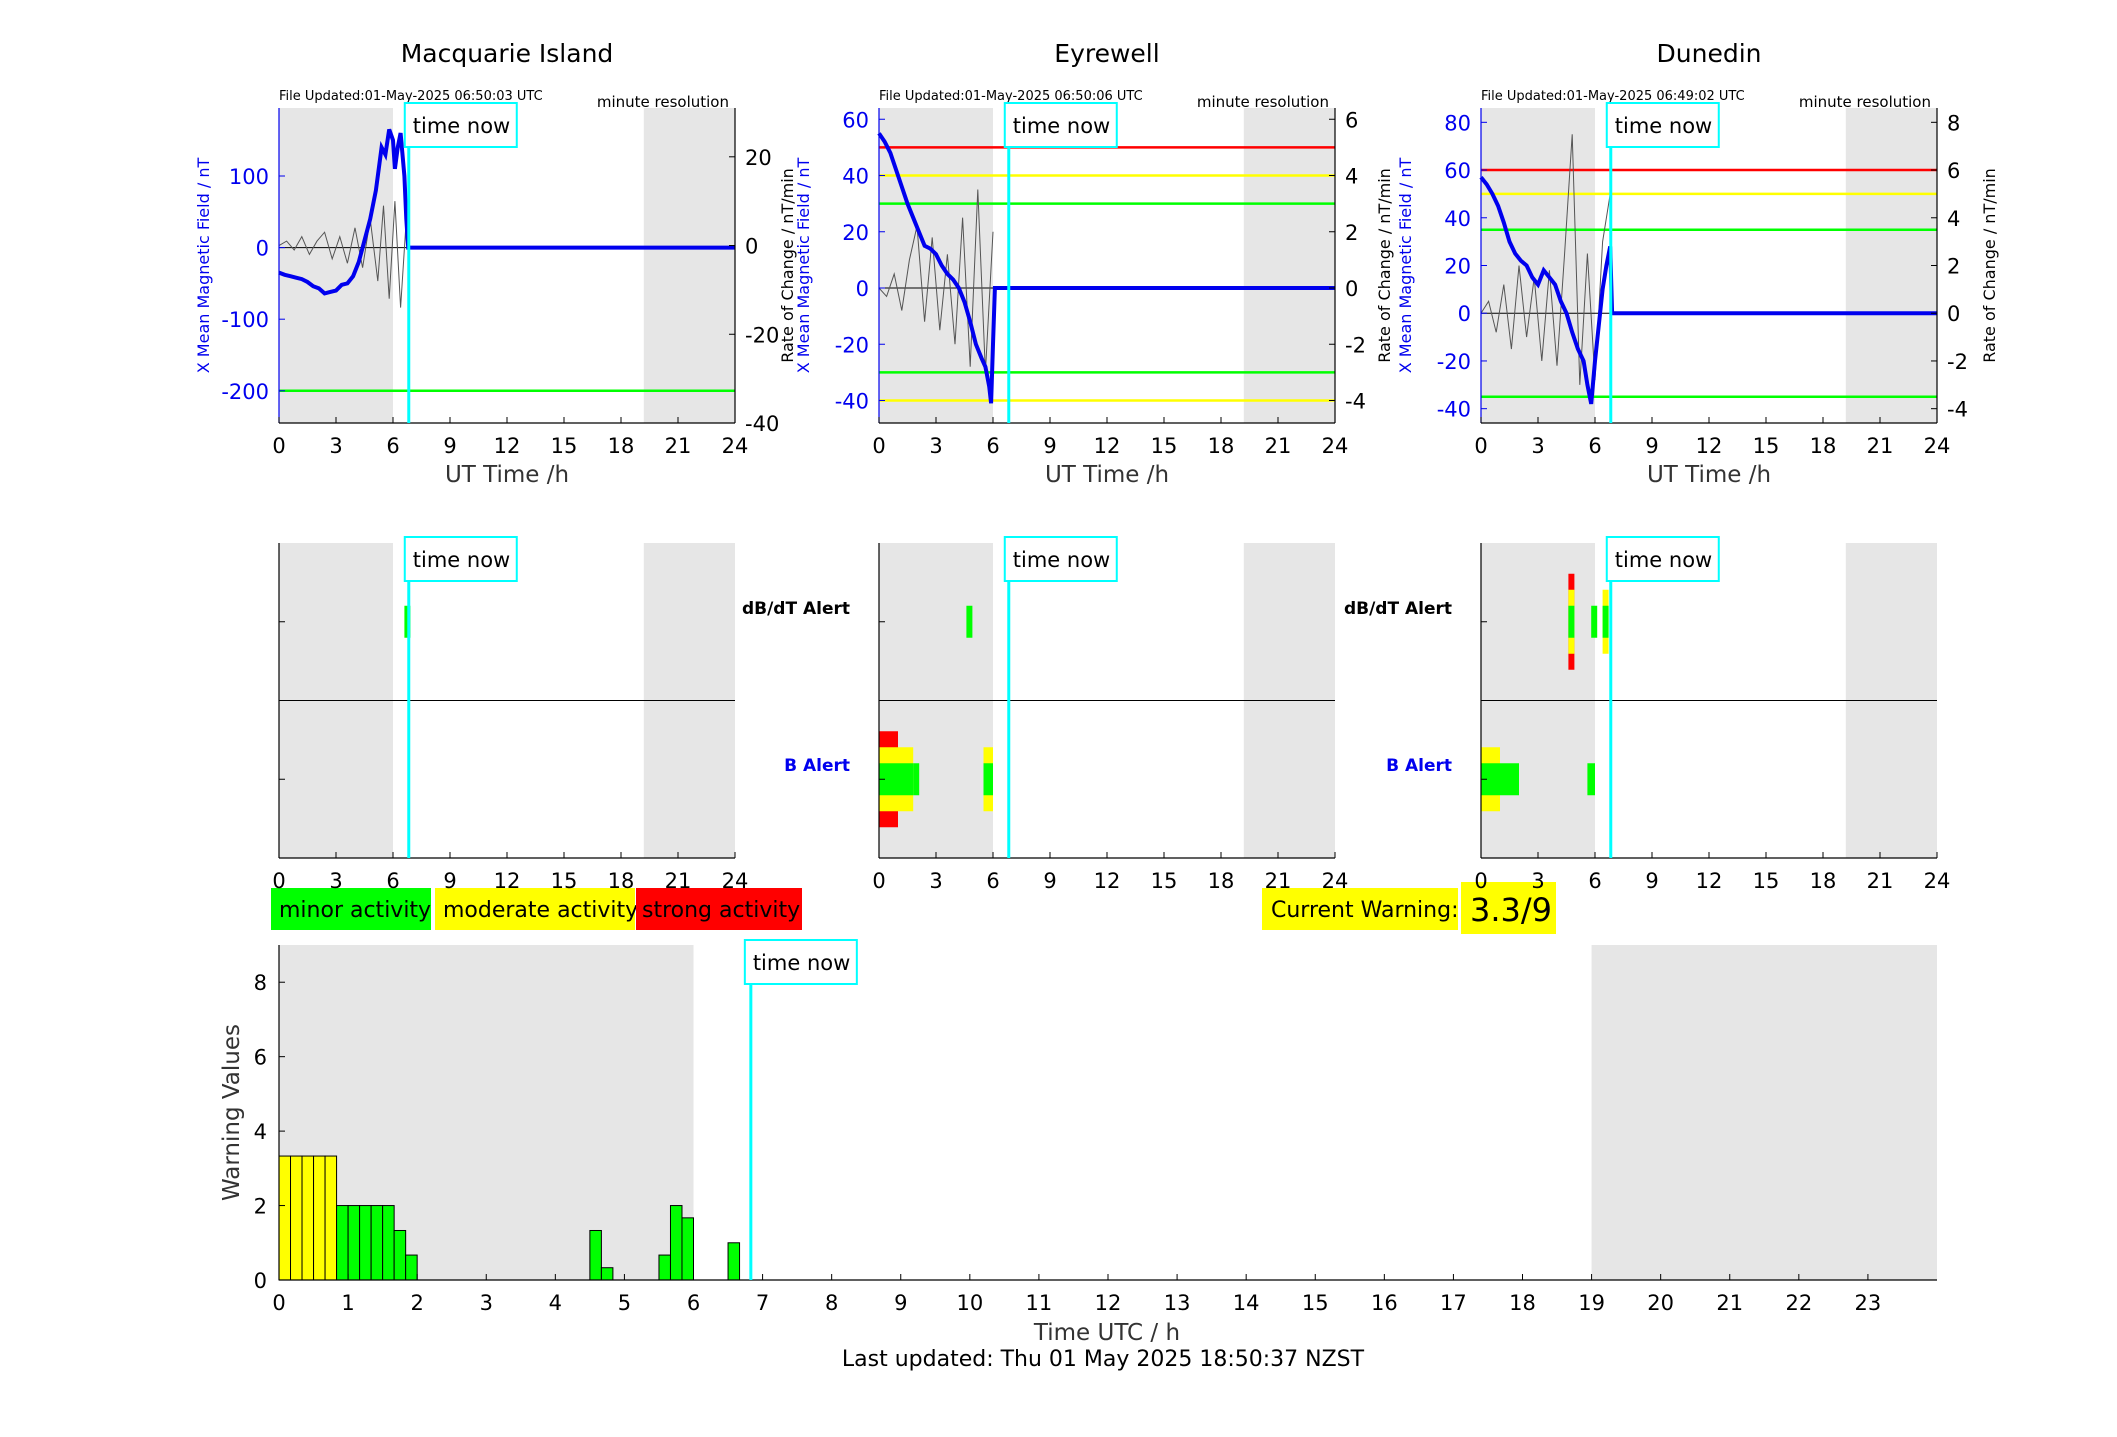 This screenshot has width=2117, height=1437. What do you see at coordinates (803, 266) in the screenshot?
I see `y-axis-label: X Mean Magnetic Field / nT` at bounding box center [803, 266].